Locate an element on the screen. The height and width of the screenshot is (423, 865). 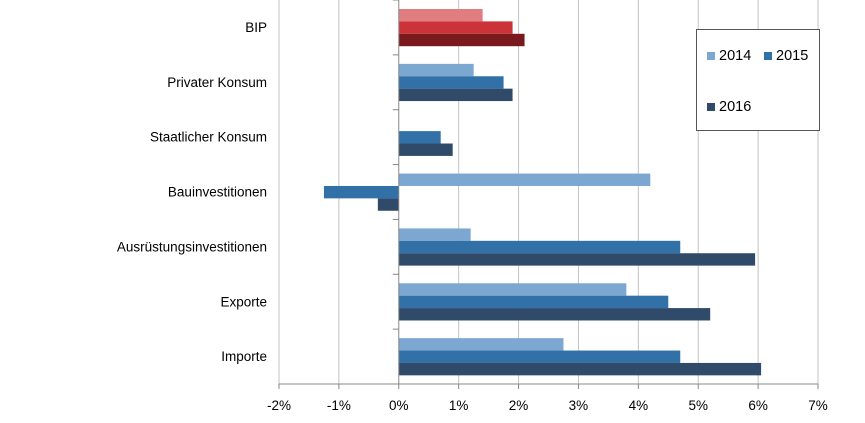
category-label: BIP is located at coordinates (256, 27).